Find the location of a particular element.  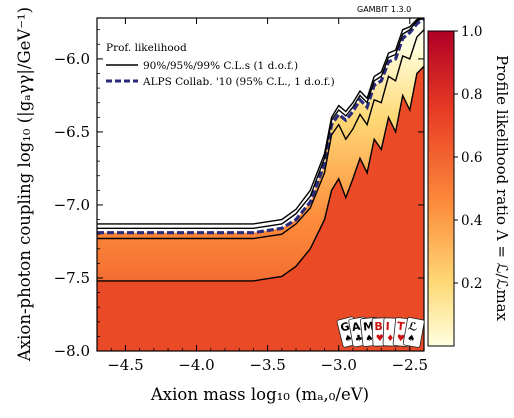

logo-card: ℒ♠ is located at coordinates (413, 332).